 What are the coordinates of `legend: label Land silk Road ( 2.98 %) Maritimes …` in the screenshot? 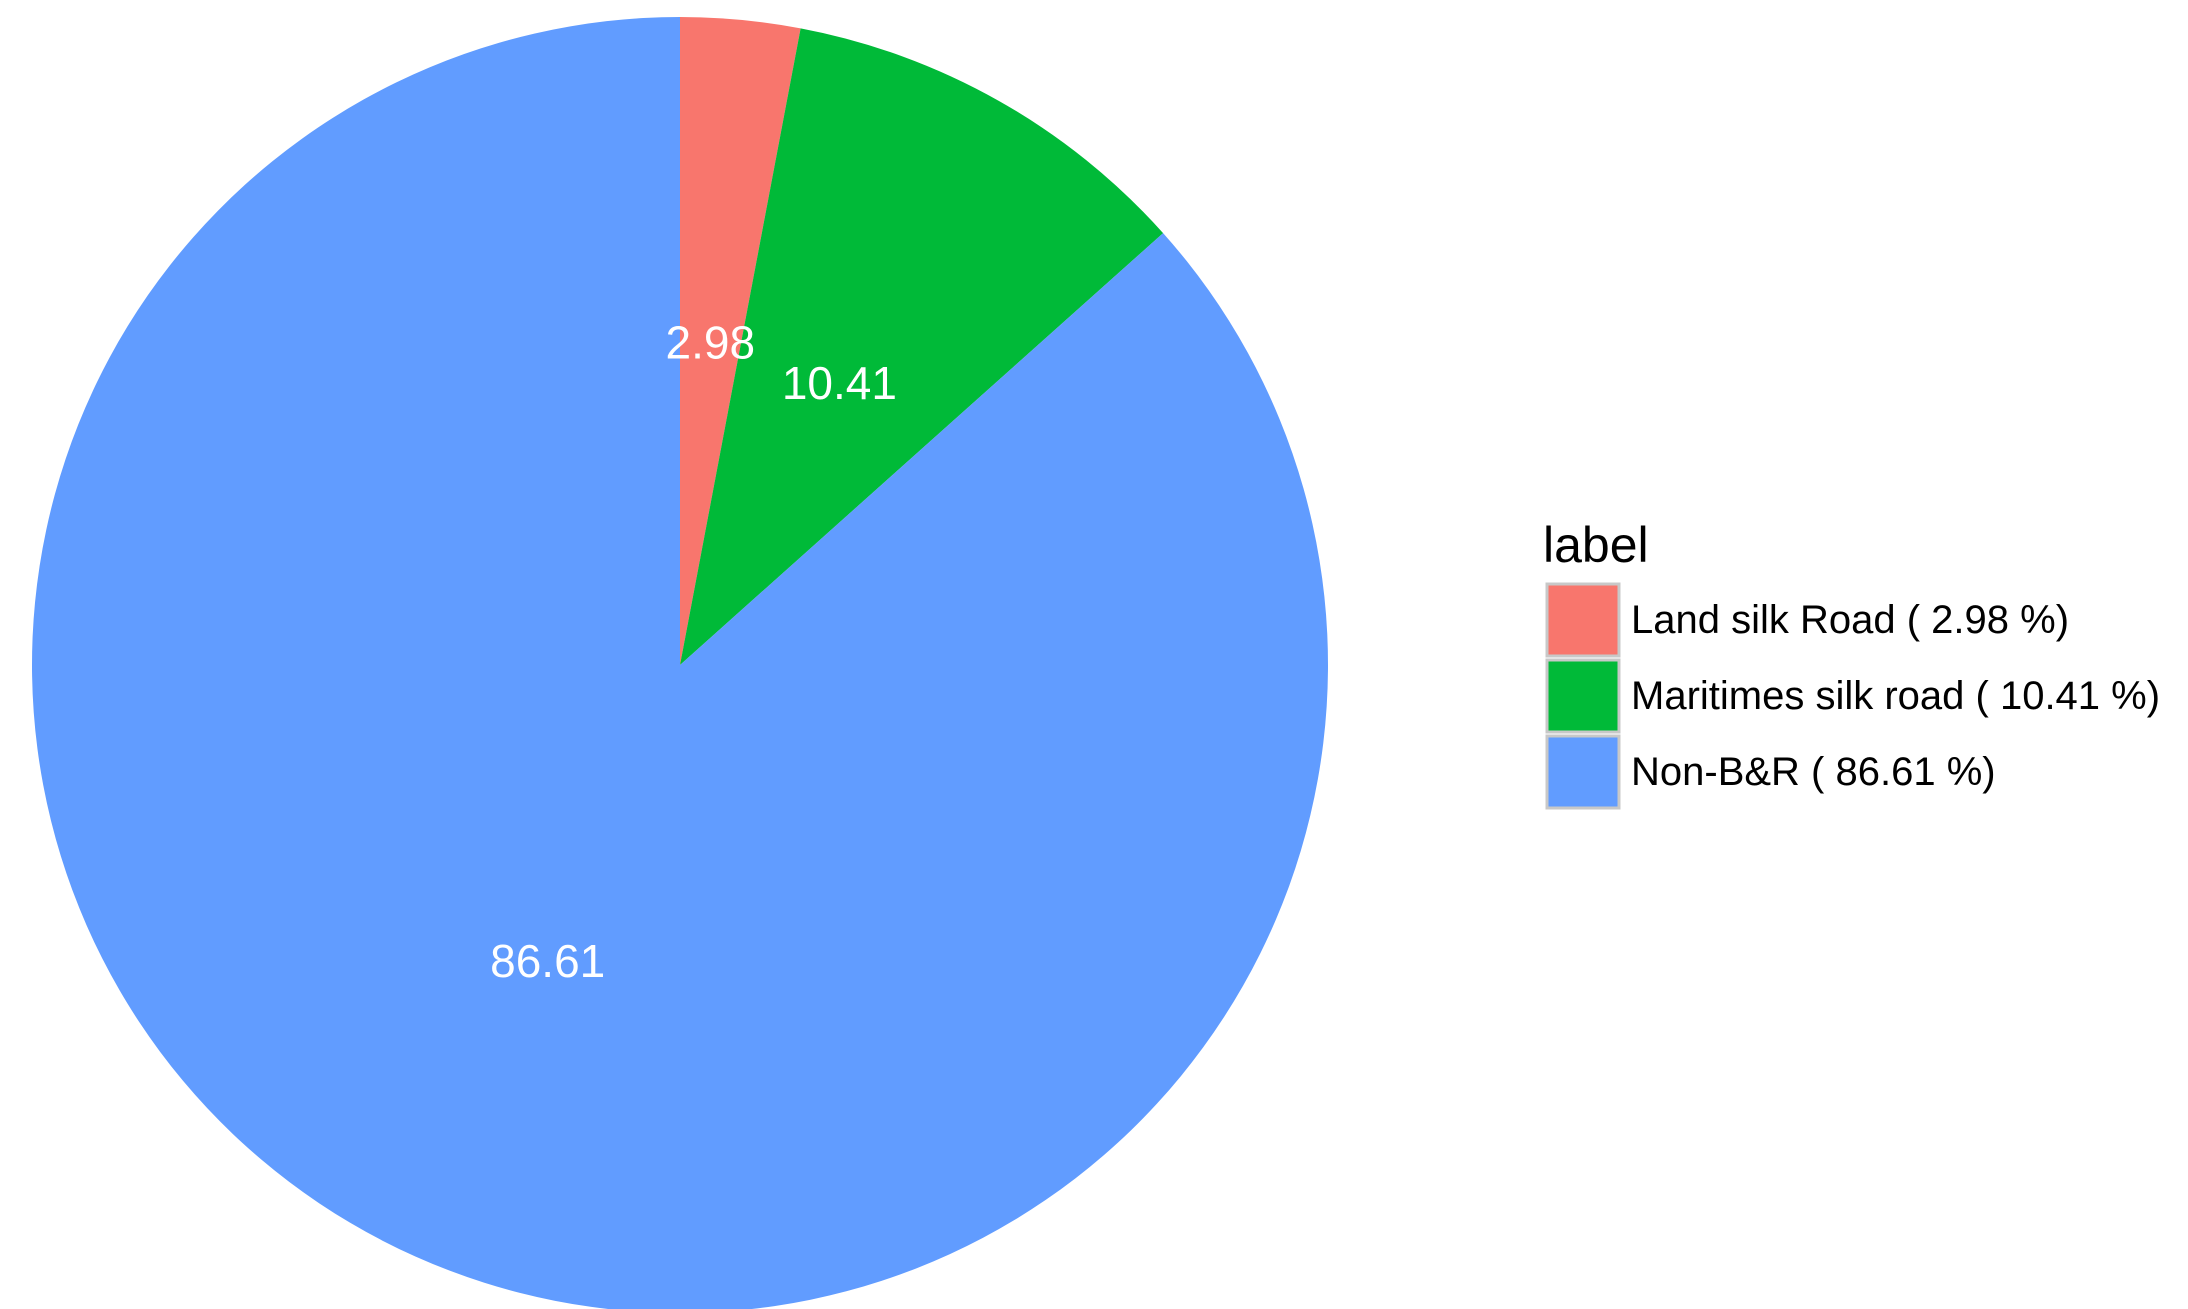 It's located at (1851, 663).